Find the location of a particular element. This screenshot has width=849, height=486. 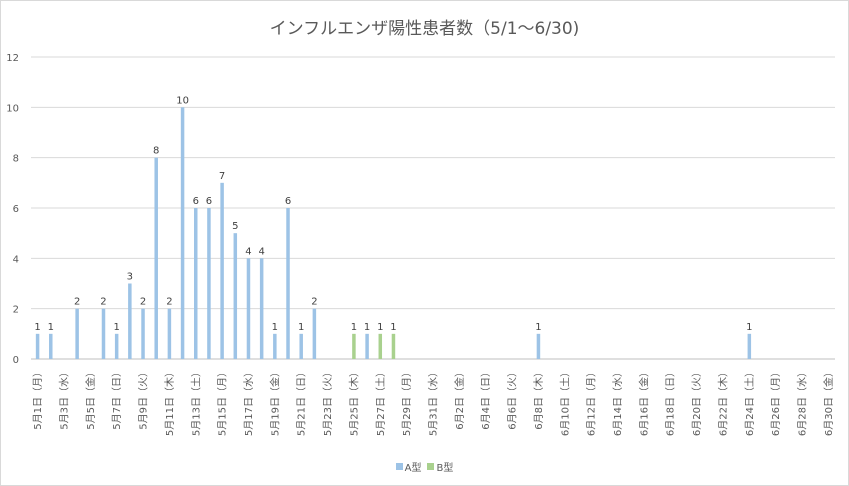

legend-item: A型 is located at coordinates (408, 466).